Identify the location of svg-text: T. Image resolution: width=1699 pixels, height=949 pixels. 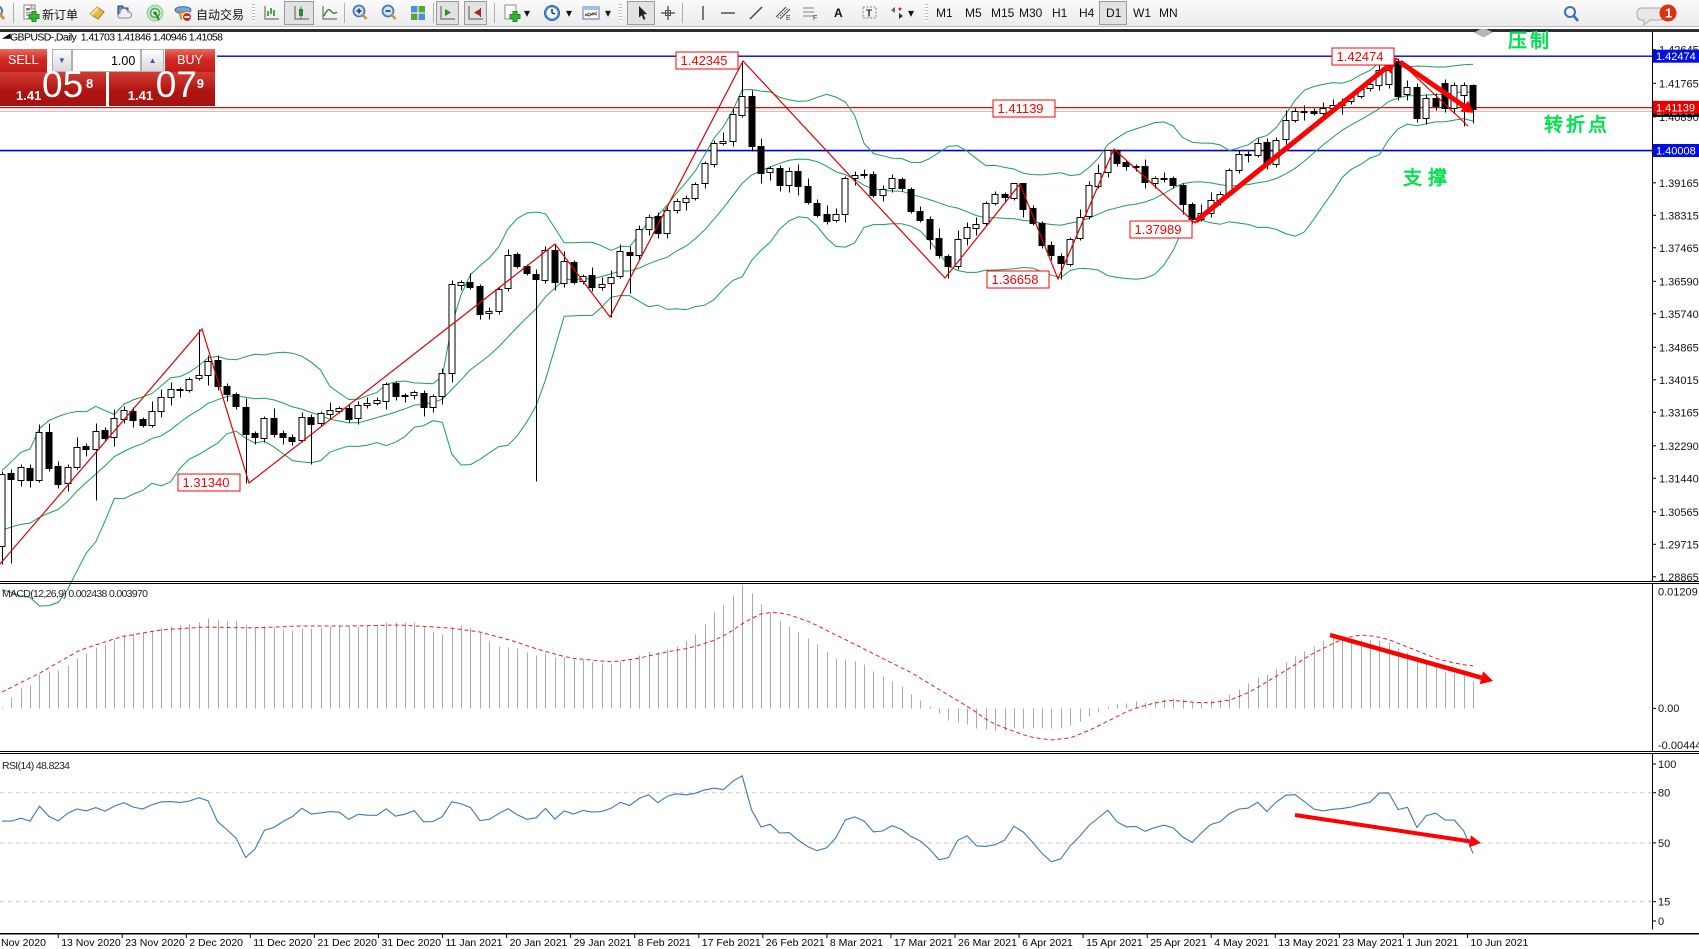
(869, 14).